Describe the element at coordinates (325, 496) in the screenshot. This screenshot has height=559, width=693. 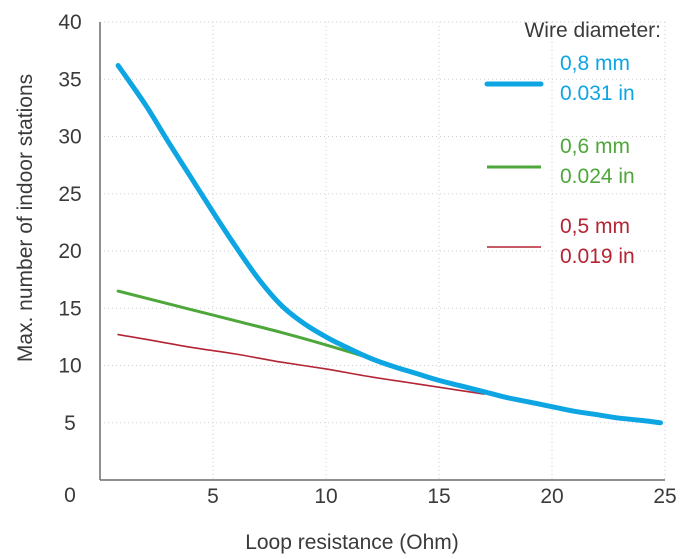
I see `x-tick-label: 10` at that location.